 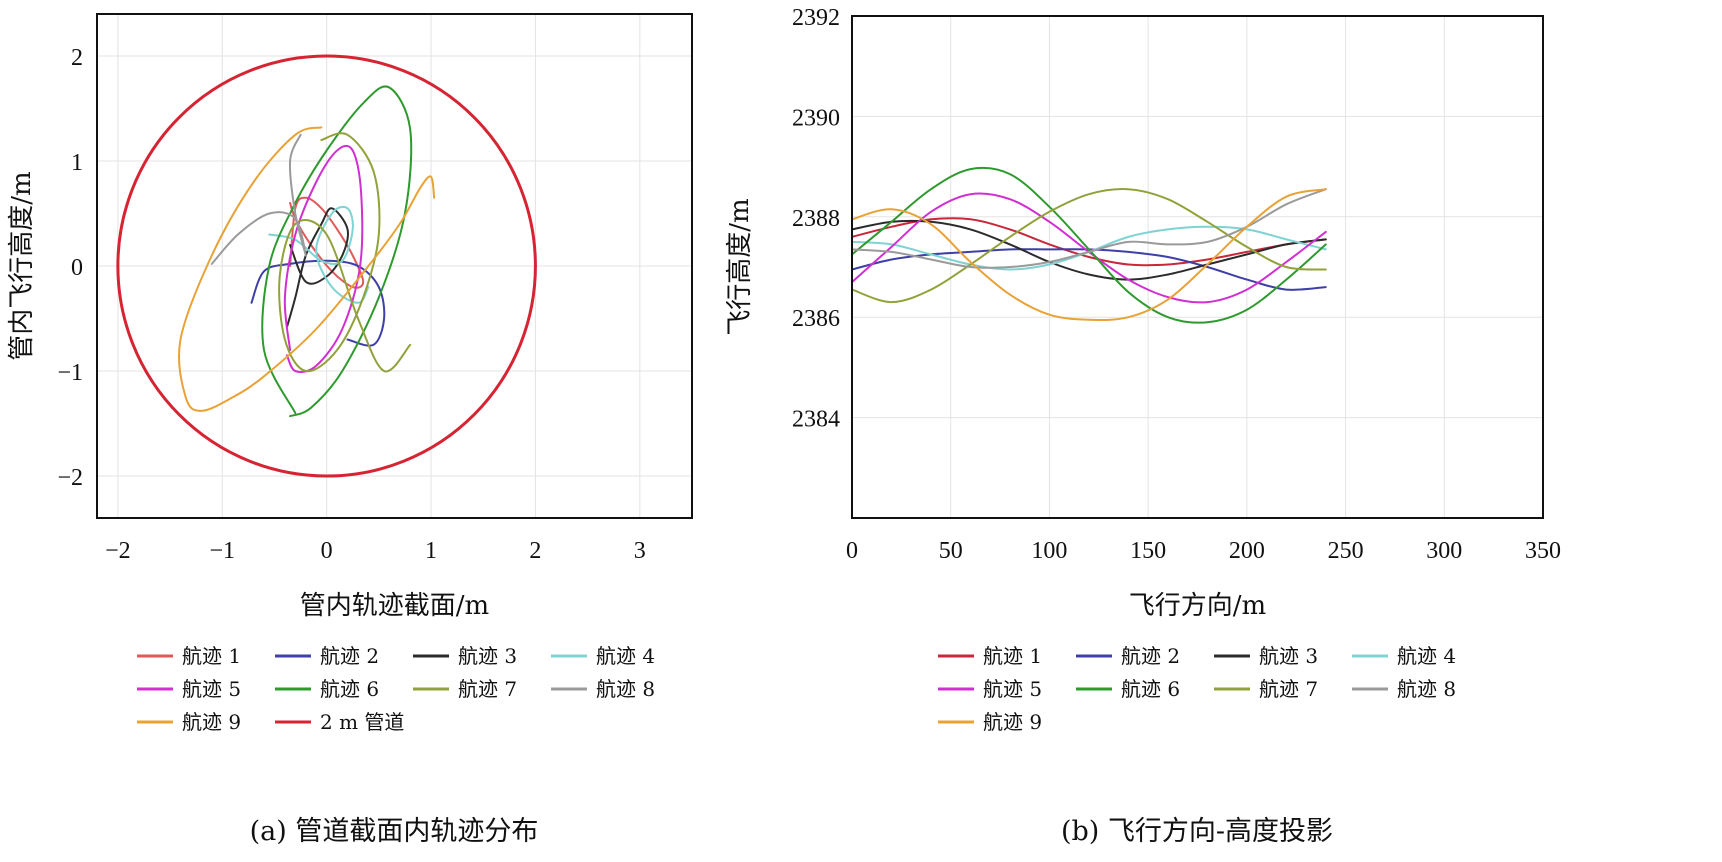 What do you see at coordinates (1012, 689) in the screenshot?
I see `chart-b-legend-label-5: 航迹 5` at bounding box center [1012, 689].